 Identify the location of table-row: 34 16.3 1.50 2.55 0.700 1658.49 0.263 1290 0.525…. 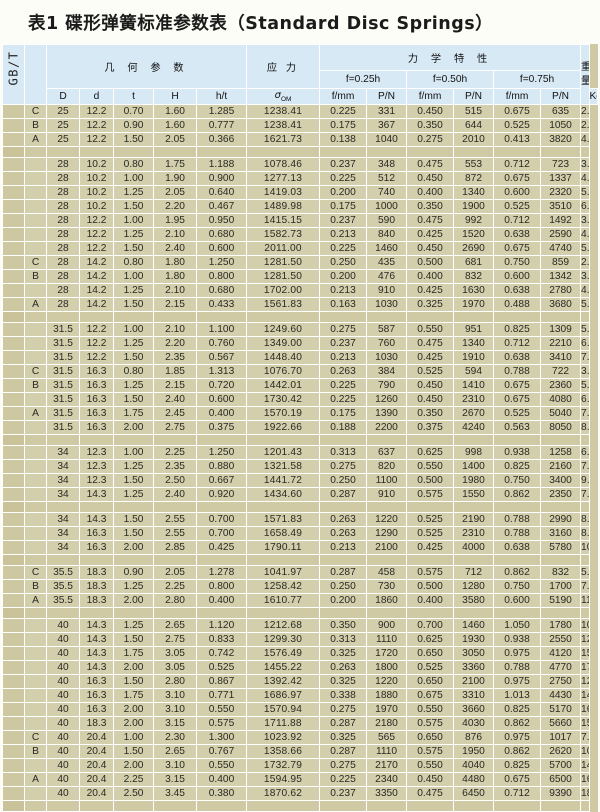
(300, 533).